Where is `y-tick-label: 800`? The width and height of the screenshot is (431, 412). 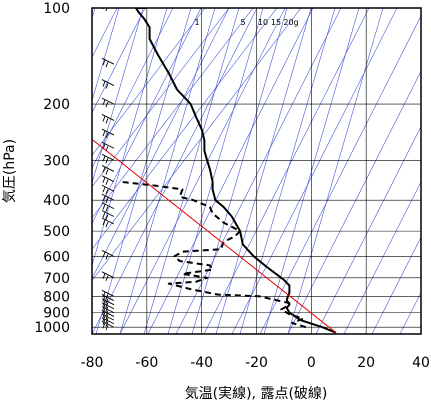 y-tick-label: 800 is located at coordinates (56, 297).